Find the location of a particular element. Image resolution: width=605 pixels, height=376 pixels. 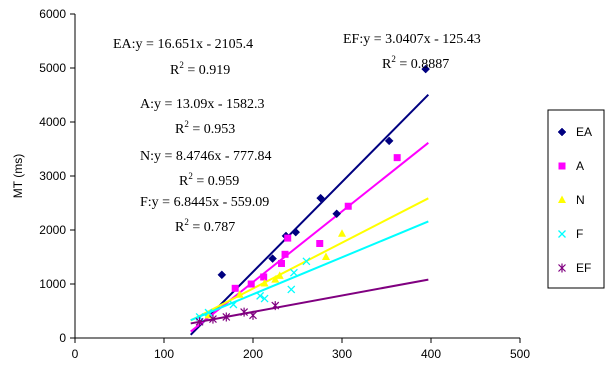

y-tick-label: 3000 is located at coordinates (52, 176).